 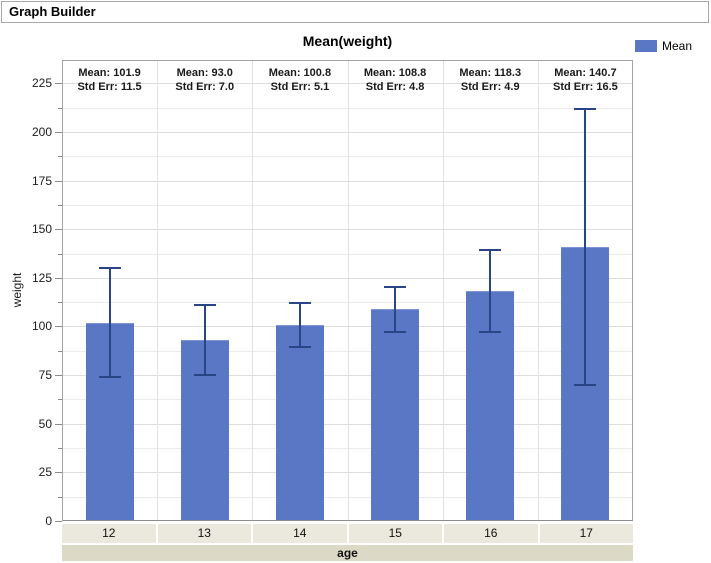 I want to click on stat-annotation: Mean: 140.7 Std Err: 16.5, so click(x=585, y=80).